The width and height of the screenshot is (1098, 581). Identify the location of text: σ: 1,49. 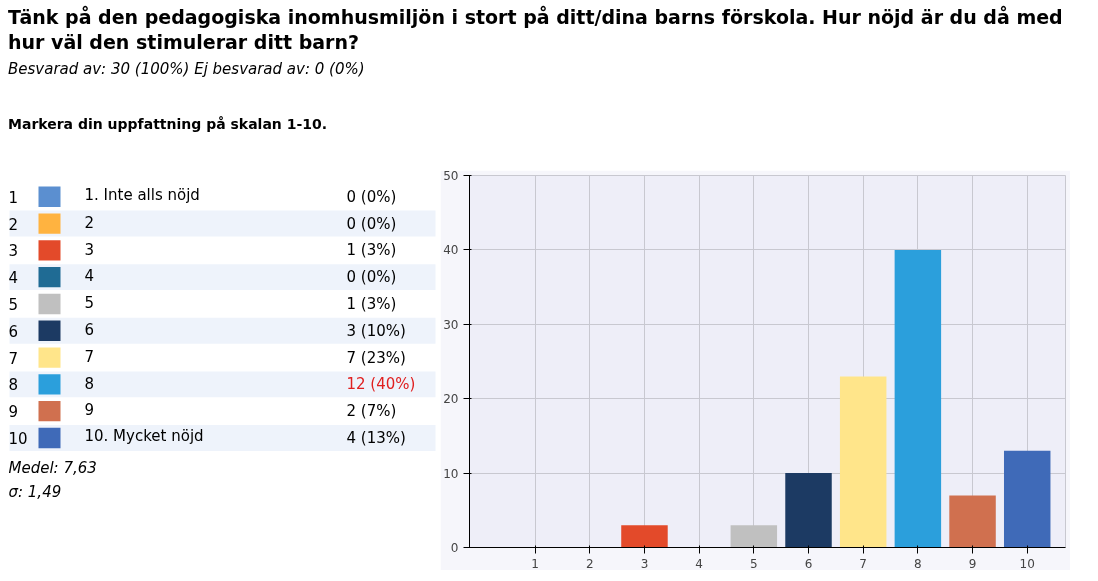
(35, 491).